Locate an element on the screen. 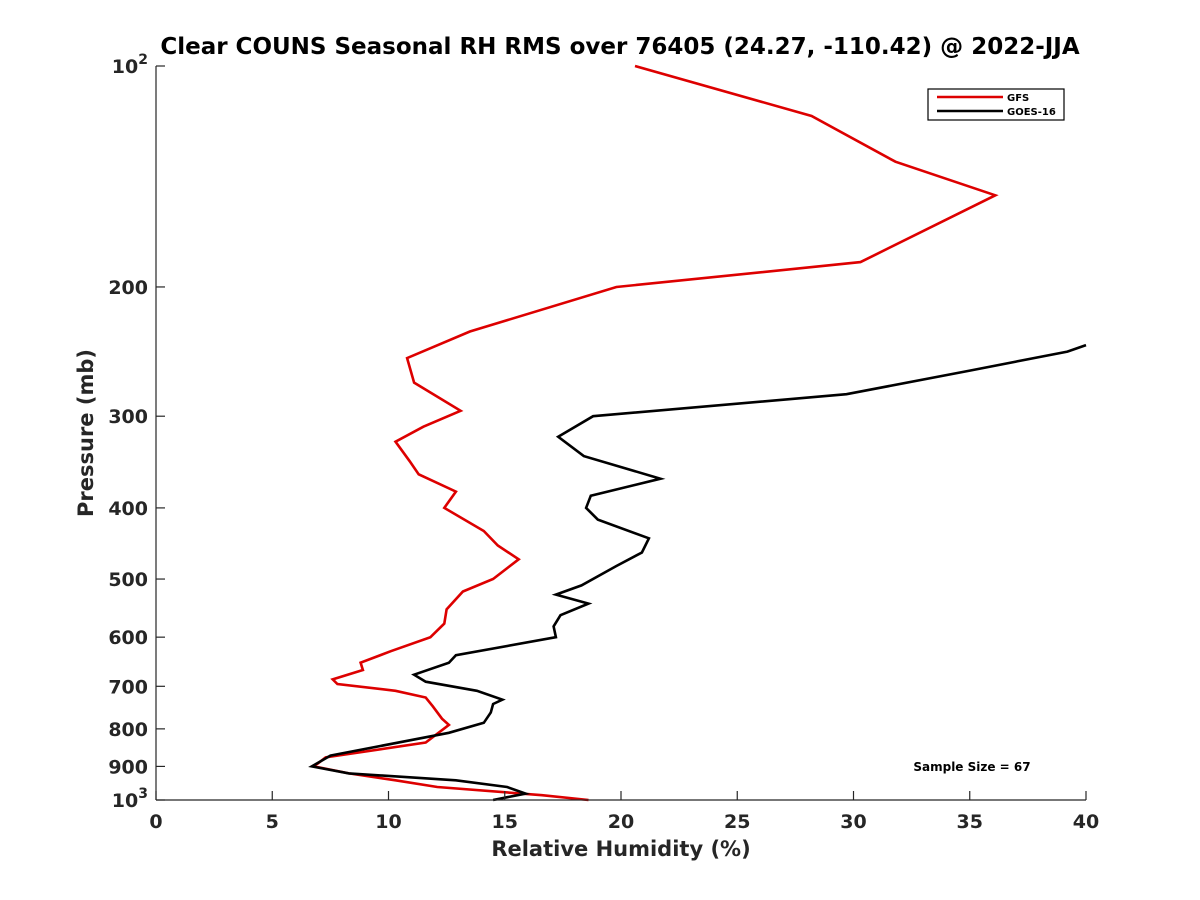 The image size is (1200, 900). y-tick-label: 900 is located at coordinates (128, 767).